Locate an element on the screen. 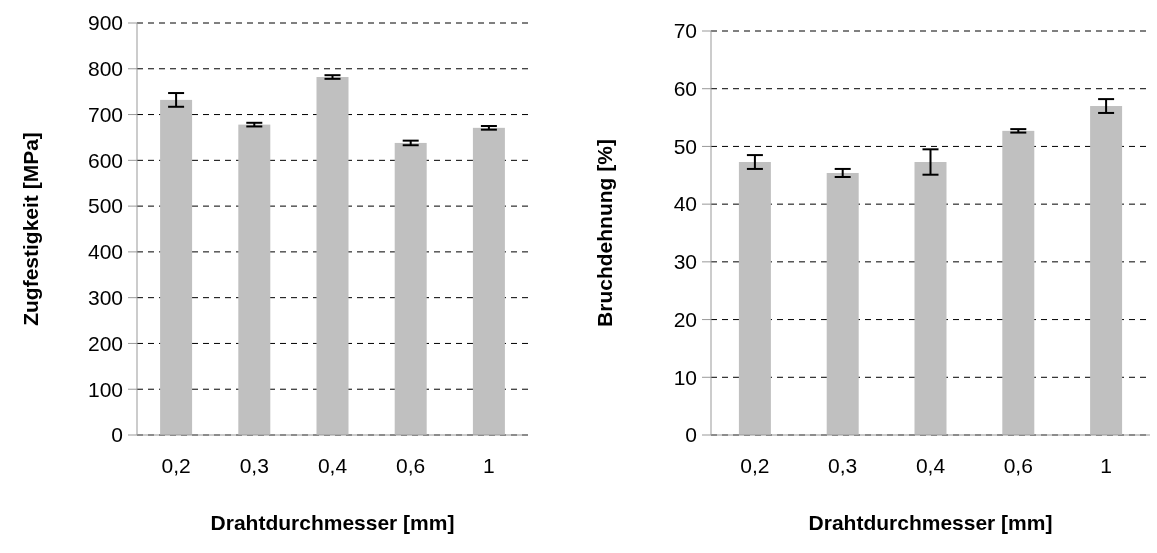 The image size is (1157, 553). y-tick-label: 200 is located at coordinates (105, 343).